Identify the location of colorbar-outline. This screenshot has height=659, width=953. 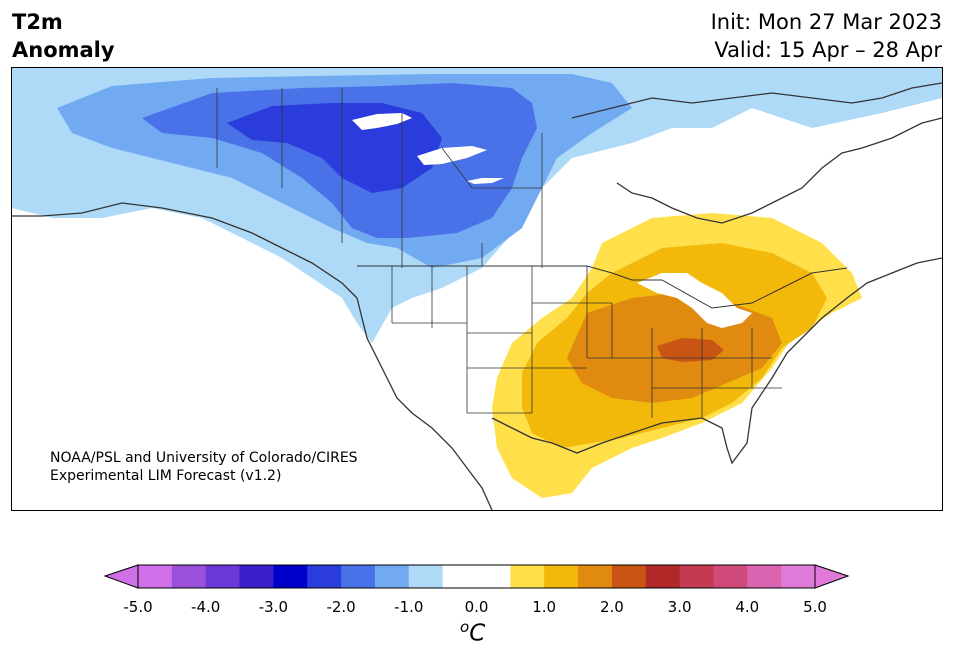
(476, 576).